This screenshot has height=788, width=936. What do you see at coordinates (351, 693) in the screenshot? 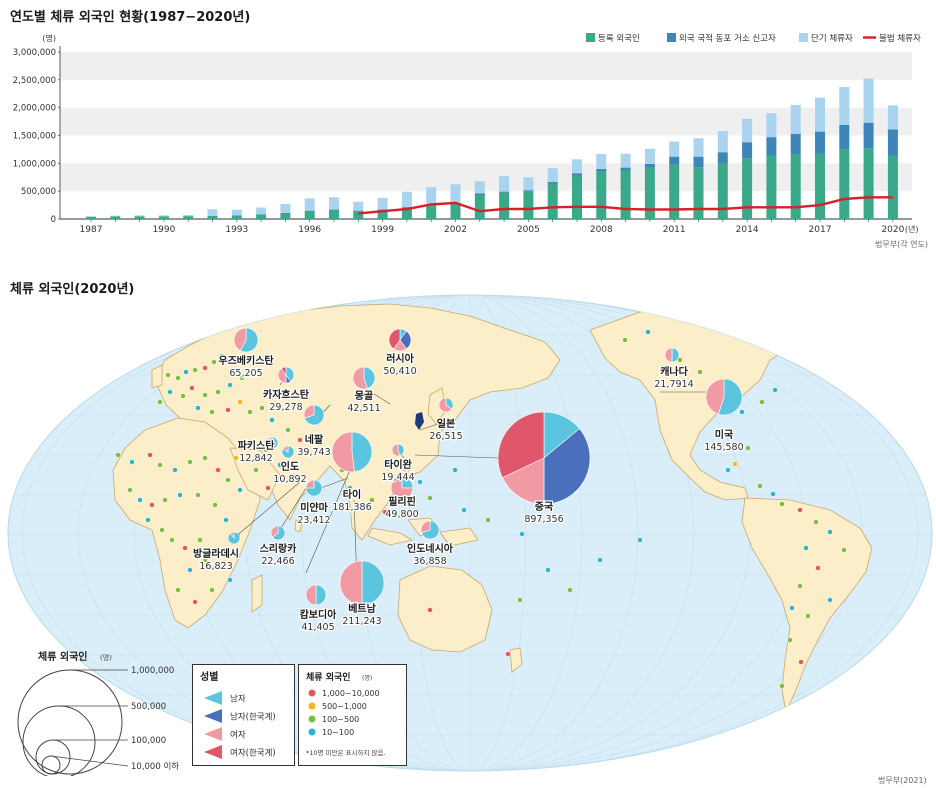
I see `dot-label: 1,000~10,000` at bounding box center [351, 693].